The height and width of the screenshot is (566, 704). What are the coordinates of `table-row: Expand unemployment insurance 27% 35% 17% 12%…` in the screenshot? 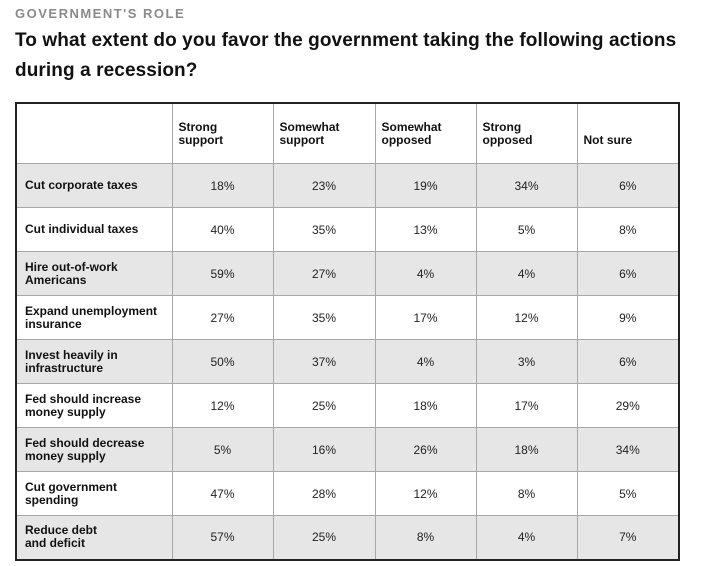 It's located at (347, 317).